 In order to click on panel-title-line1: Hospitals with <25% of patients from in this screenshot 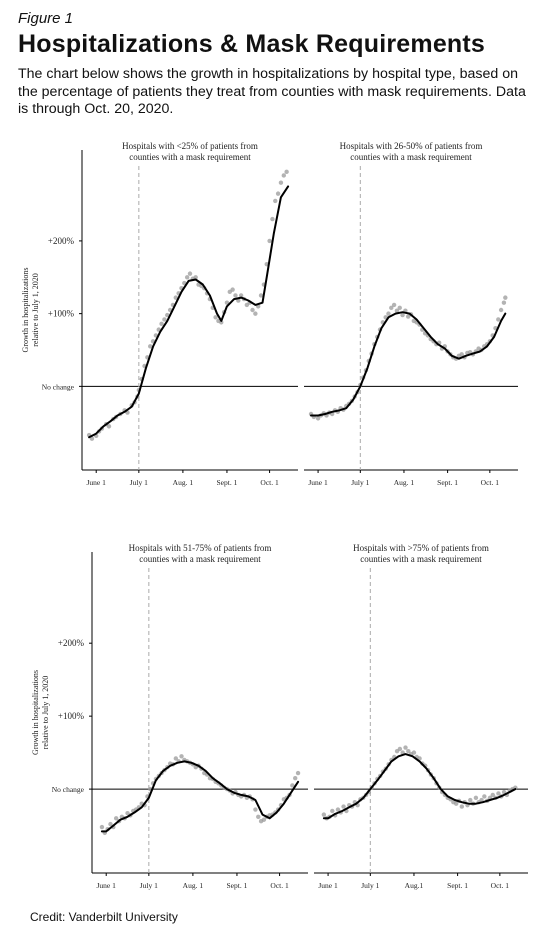, I will do `click(190, 146)`.